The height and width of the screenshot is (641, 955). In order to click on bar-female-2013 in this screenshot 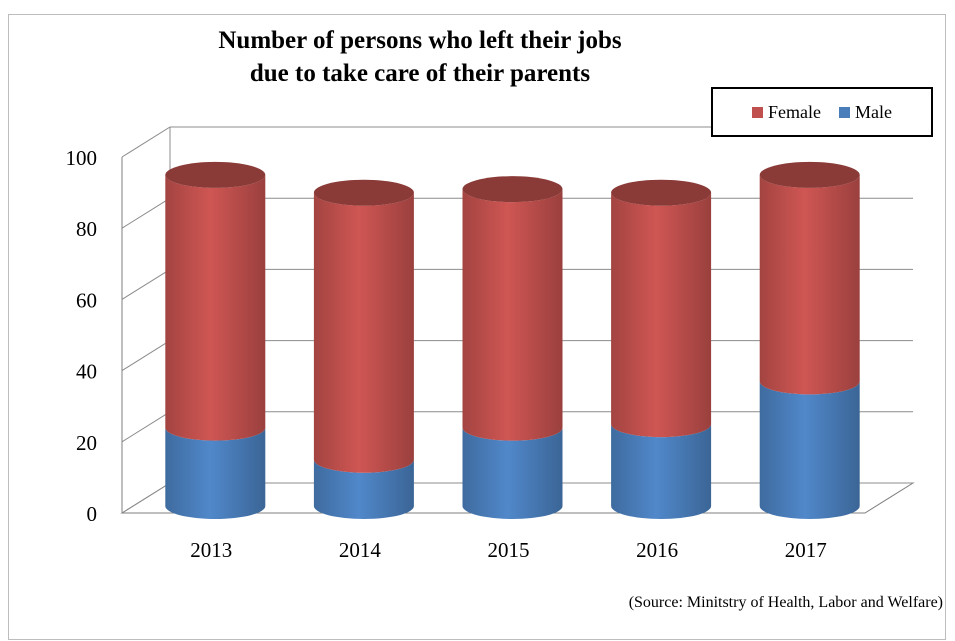, I will do `click(215, 307)`.